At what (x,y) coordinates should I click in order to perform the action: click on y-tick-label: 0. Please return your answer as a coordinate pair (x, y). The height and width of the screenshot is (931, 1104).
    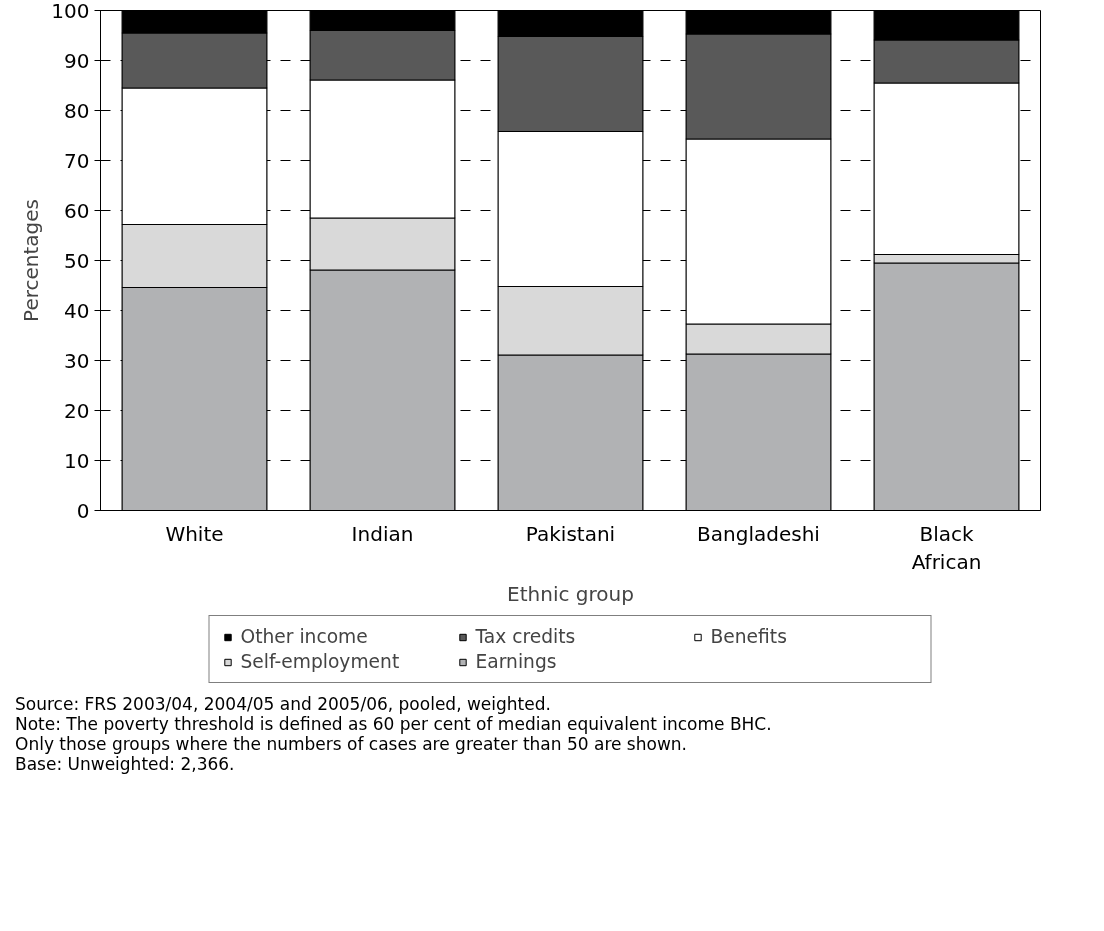
    Looking at the image, I should click on (83, 510).